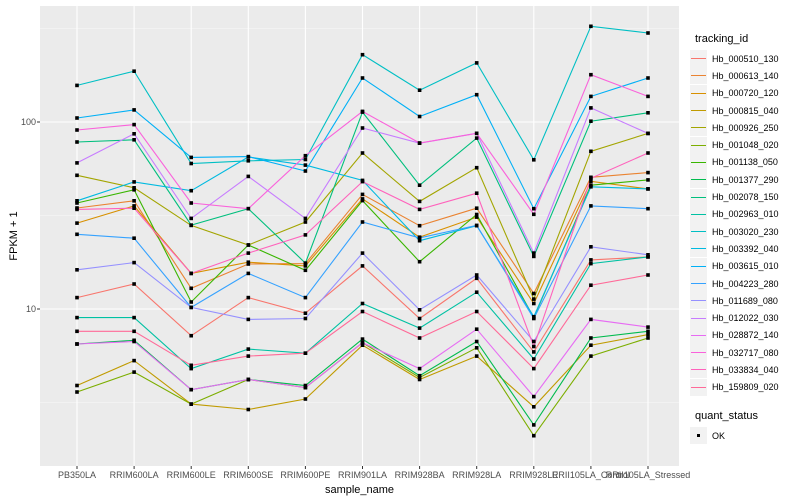 The width and height of the screenshot is (800, 500). What do you see at coordinates (745, 214) in the screenshot?
I see `legend-item-label: Hb_002963_010` at bounding box center [745, 214].